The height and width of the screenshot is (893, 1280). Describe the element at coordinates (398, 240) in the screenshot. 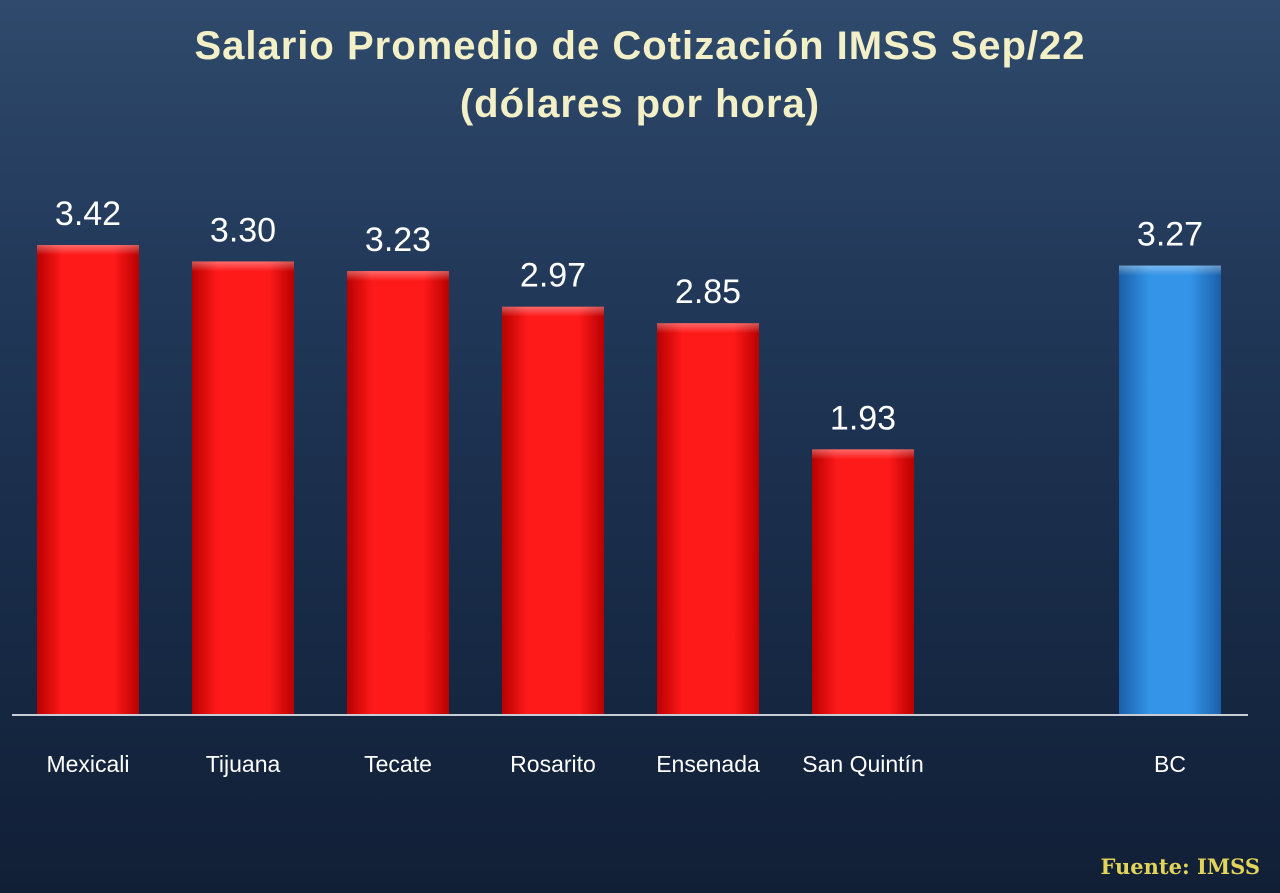

I see `data-label: 3.23` at that location.